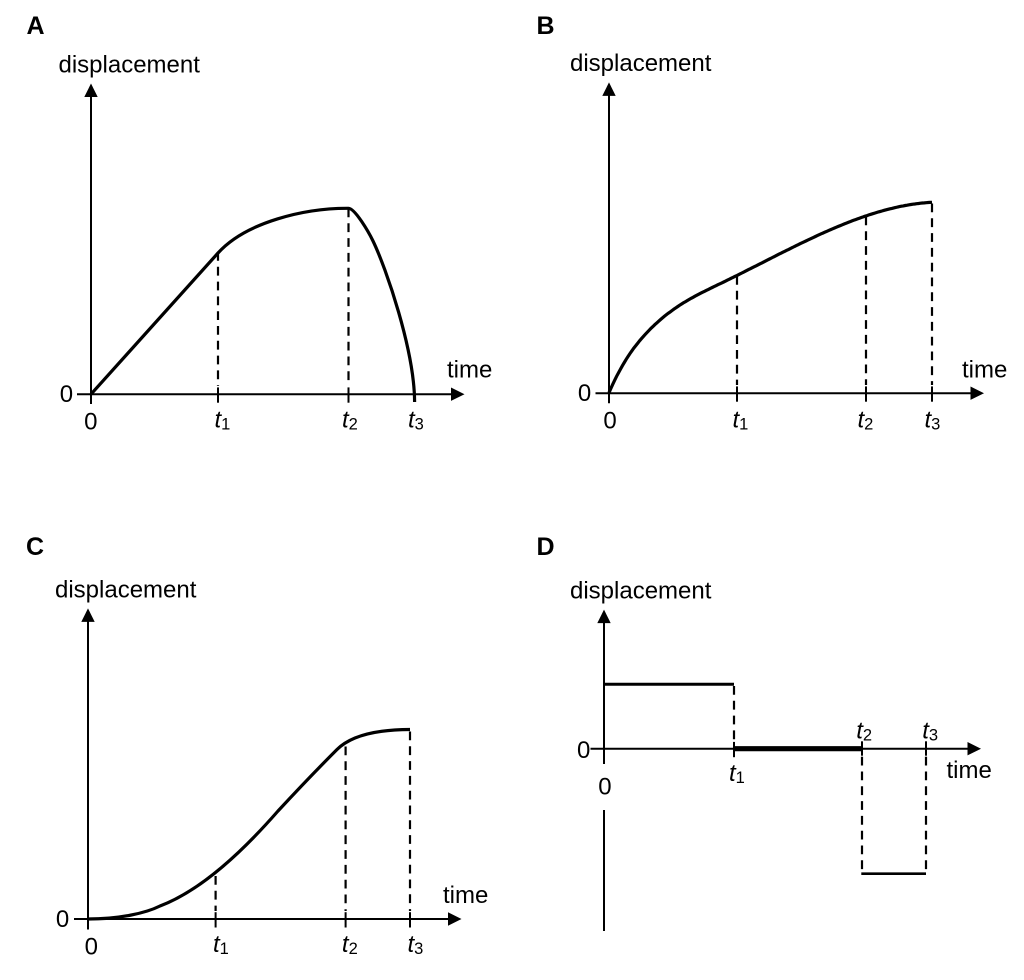 Image resolution: width=1024 pixels, height=980 pixels. Describe the element at coordinates (546, 26) in the screenshot. I see `svg-text: B` at that location.